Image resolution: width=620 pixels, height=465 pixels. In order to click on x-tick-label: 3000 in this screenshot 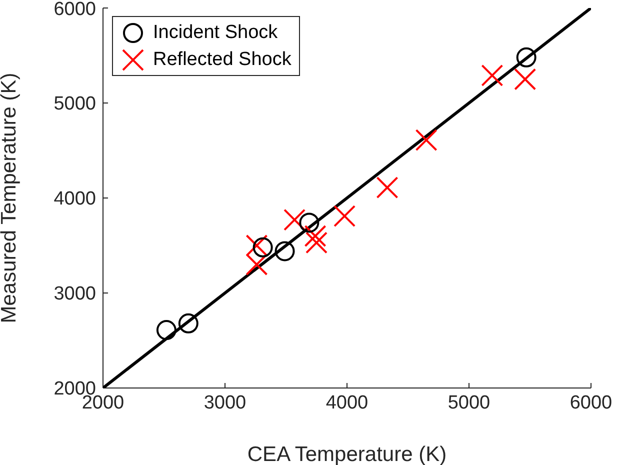, I will do `click(225, 403)`.